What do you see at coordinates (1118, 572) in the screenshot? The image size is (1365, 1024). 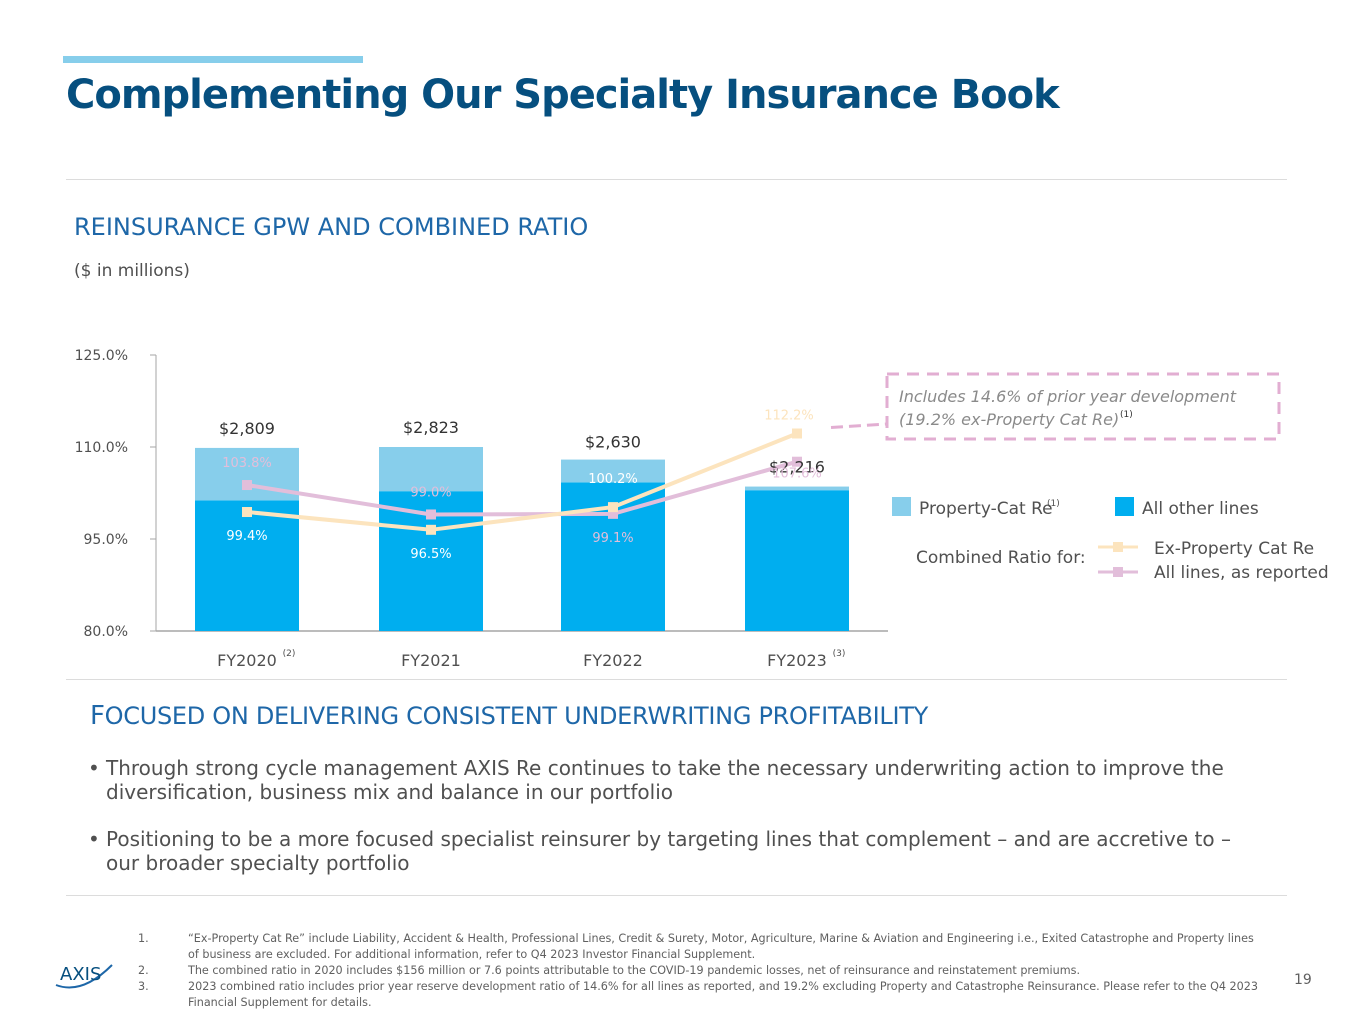 I see `legend-marker-all-lines` at bounding box center [1118, 572].